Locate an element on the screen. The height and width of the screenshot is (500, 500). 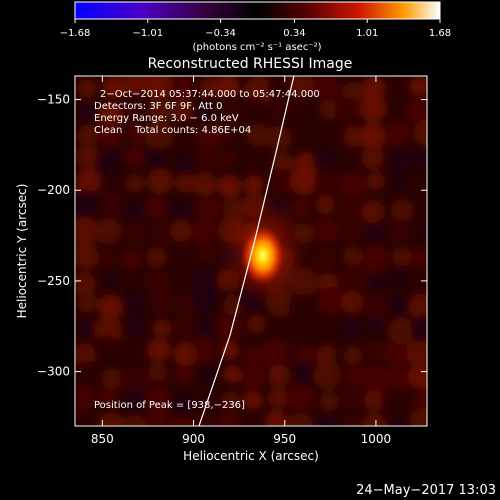
x-axis-label: Heliocentric X (arcsec) is located at coordinates (251, 456).